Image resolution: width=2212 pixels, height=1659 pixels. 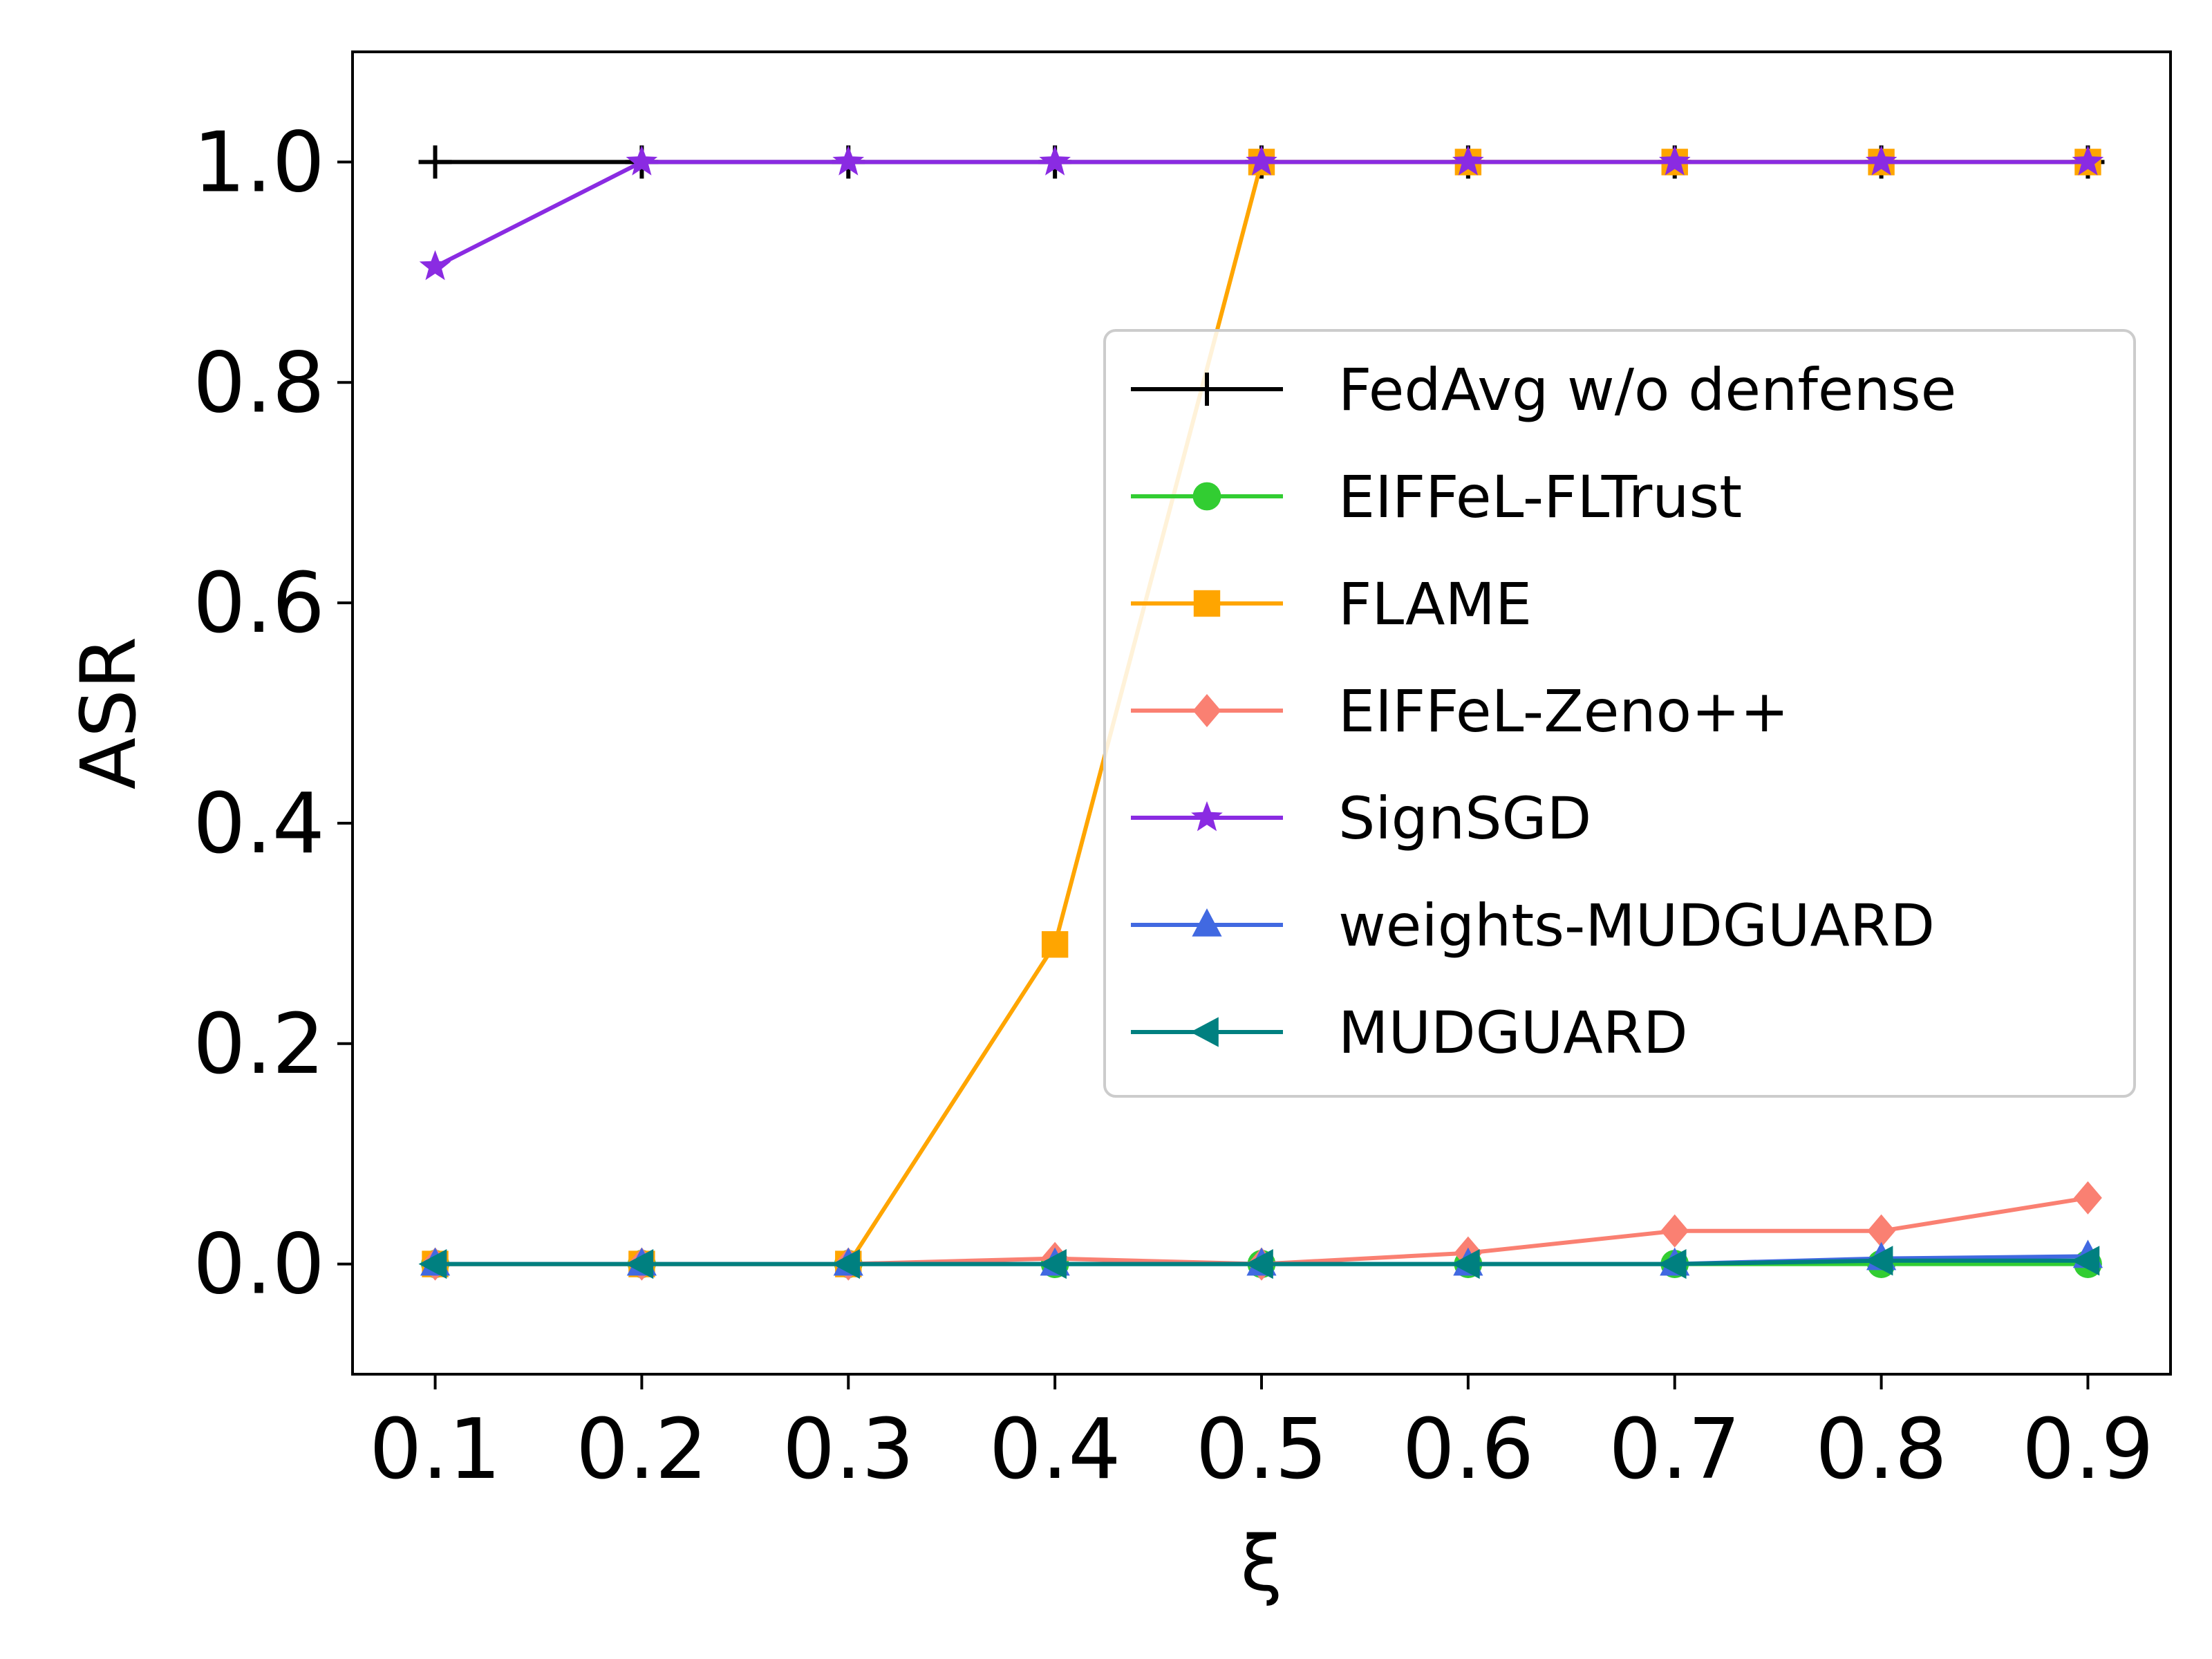 What do you see at coordinates (259, 824) in the screenshot?
I see `y-tick-label: 0.4` at bounding box center [259, 824].